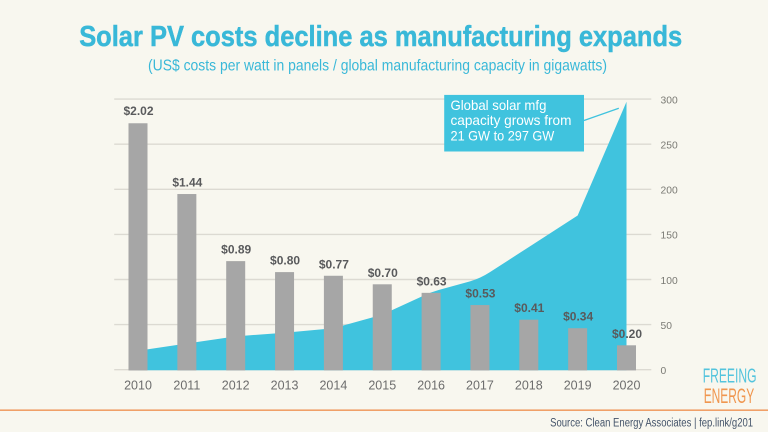  I want to click on svg-text: 2019, so click(578, 386).